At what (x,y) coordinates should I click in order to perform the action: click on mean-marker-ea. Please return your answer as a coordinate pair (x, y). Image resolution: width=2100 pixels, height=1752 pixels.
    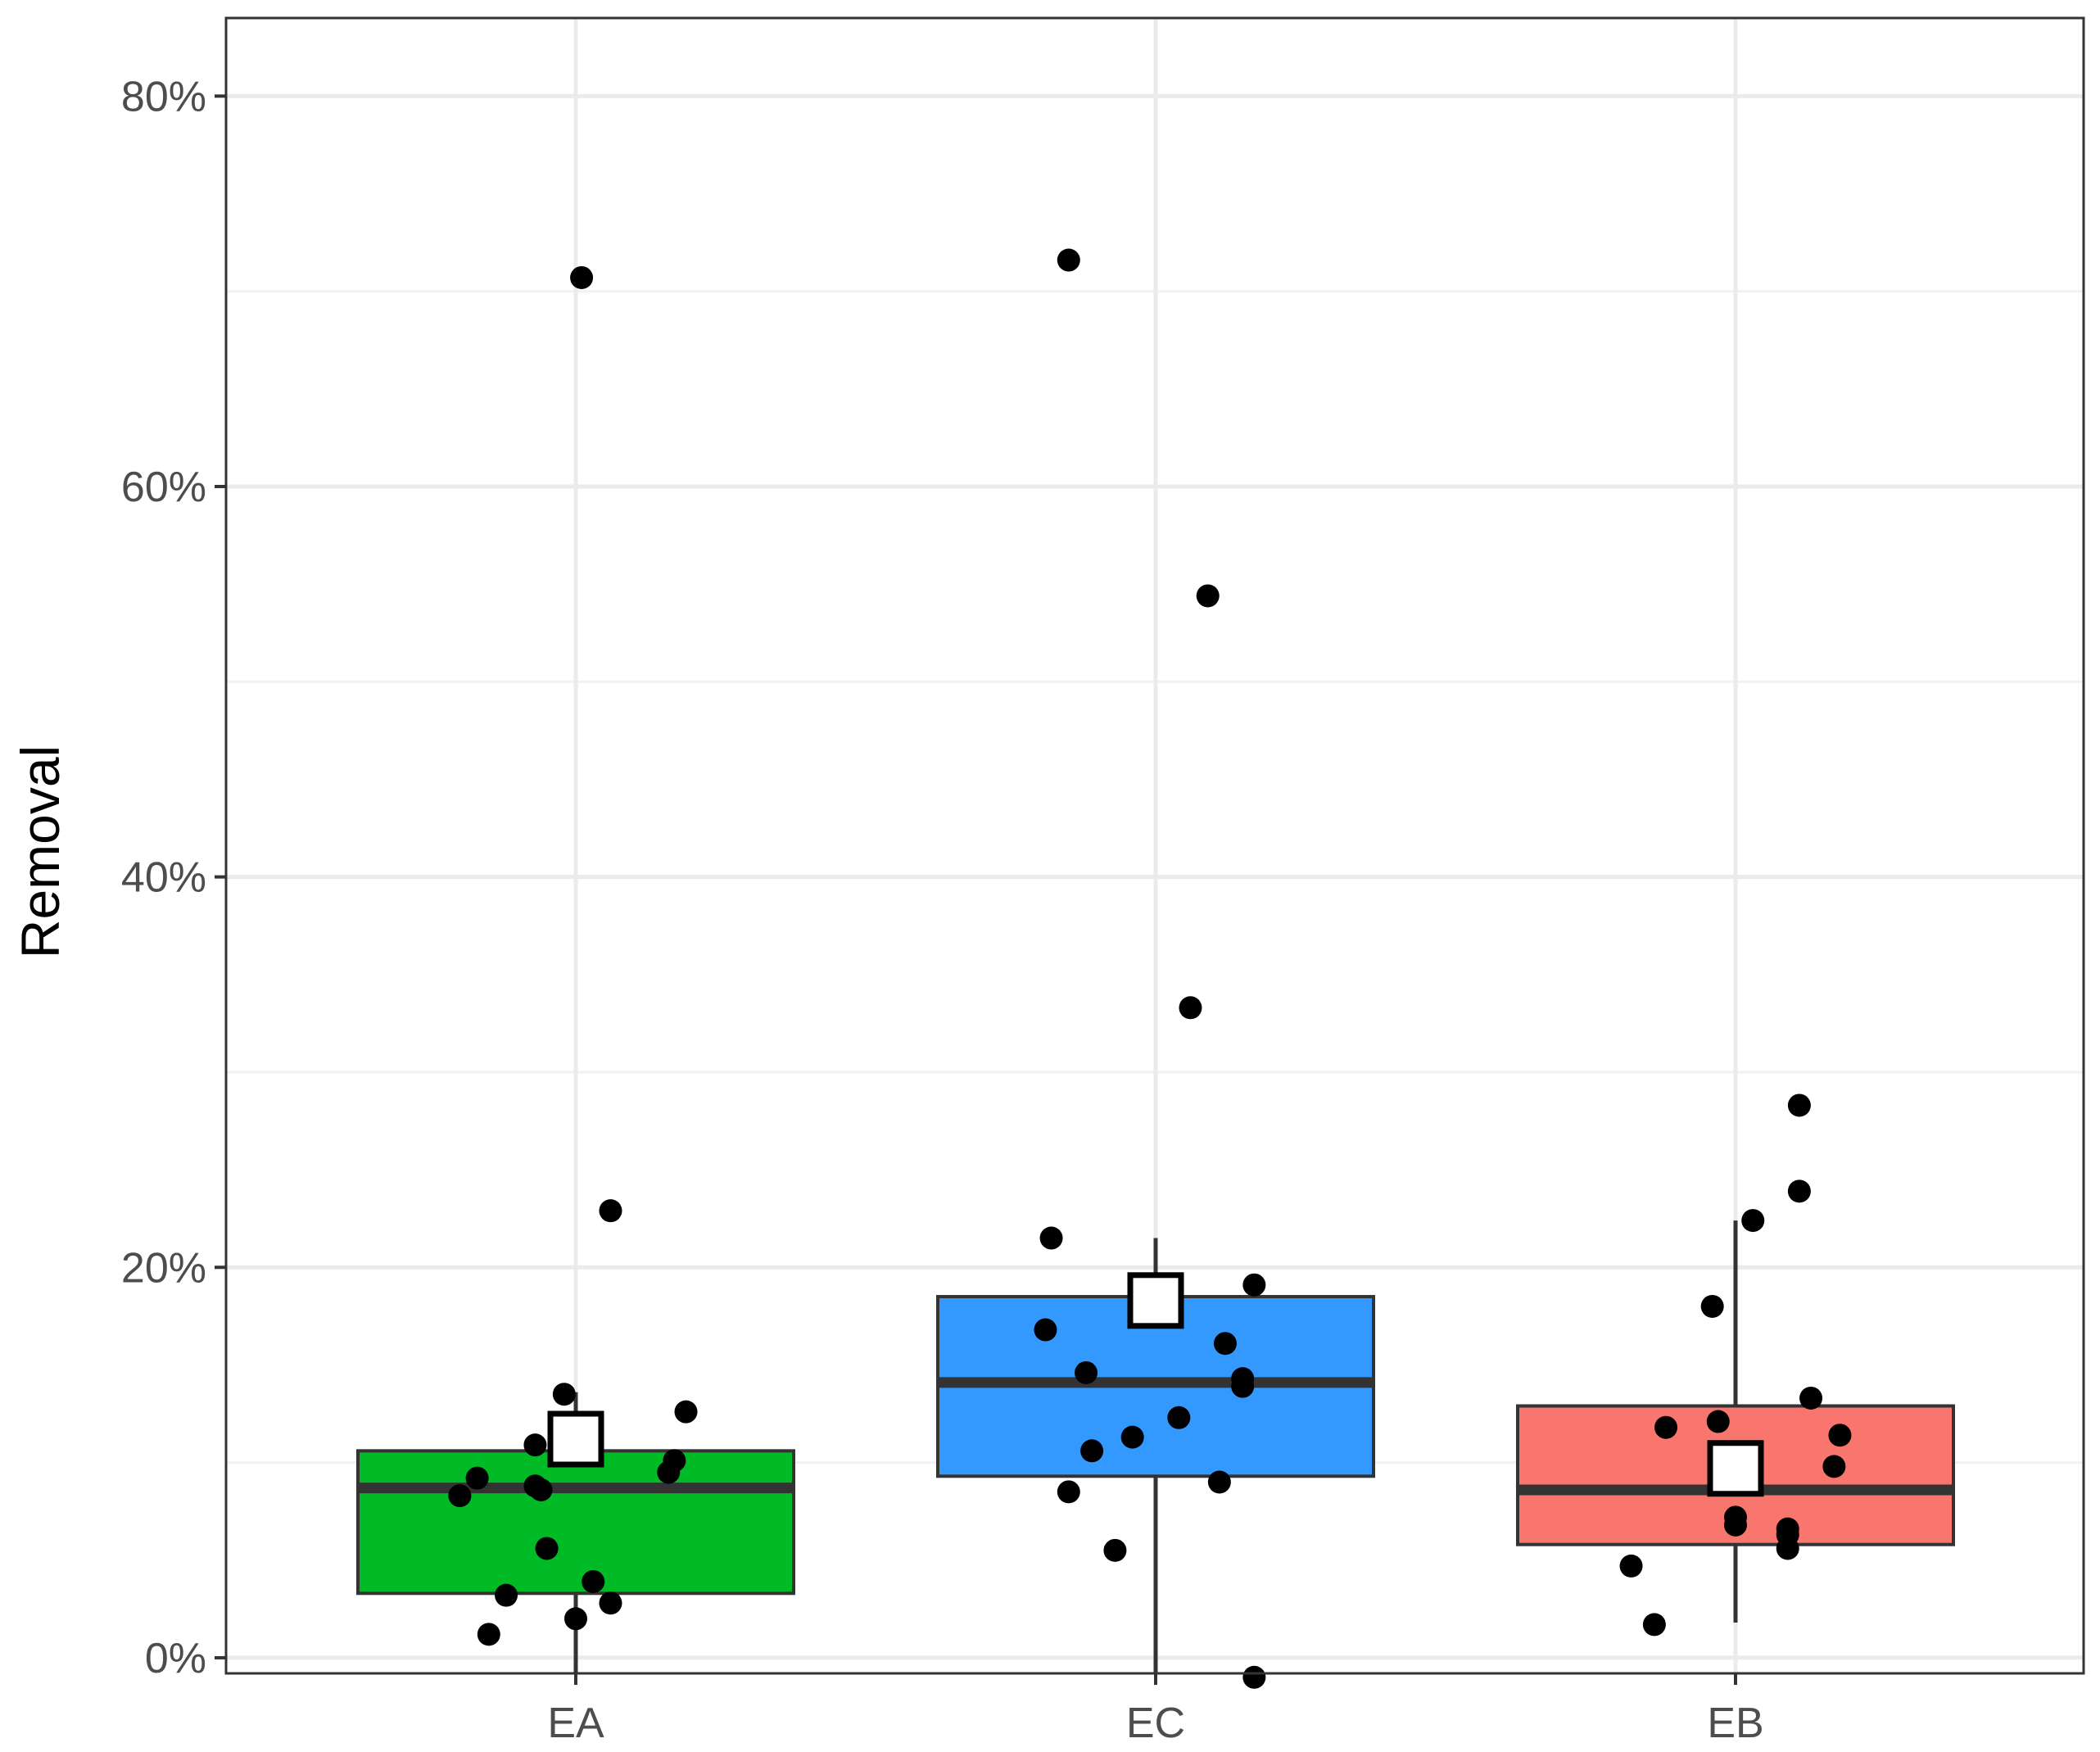
    Looking at the image, I should click on (575, 1439).